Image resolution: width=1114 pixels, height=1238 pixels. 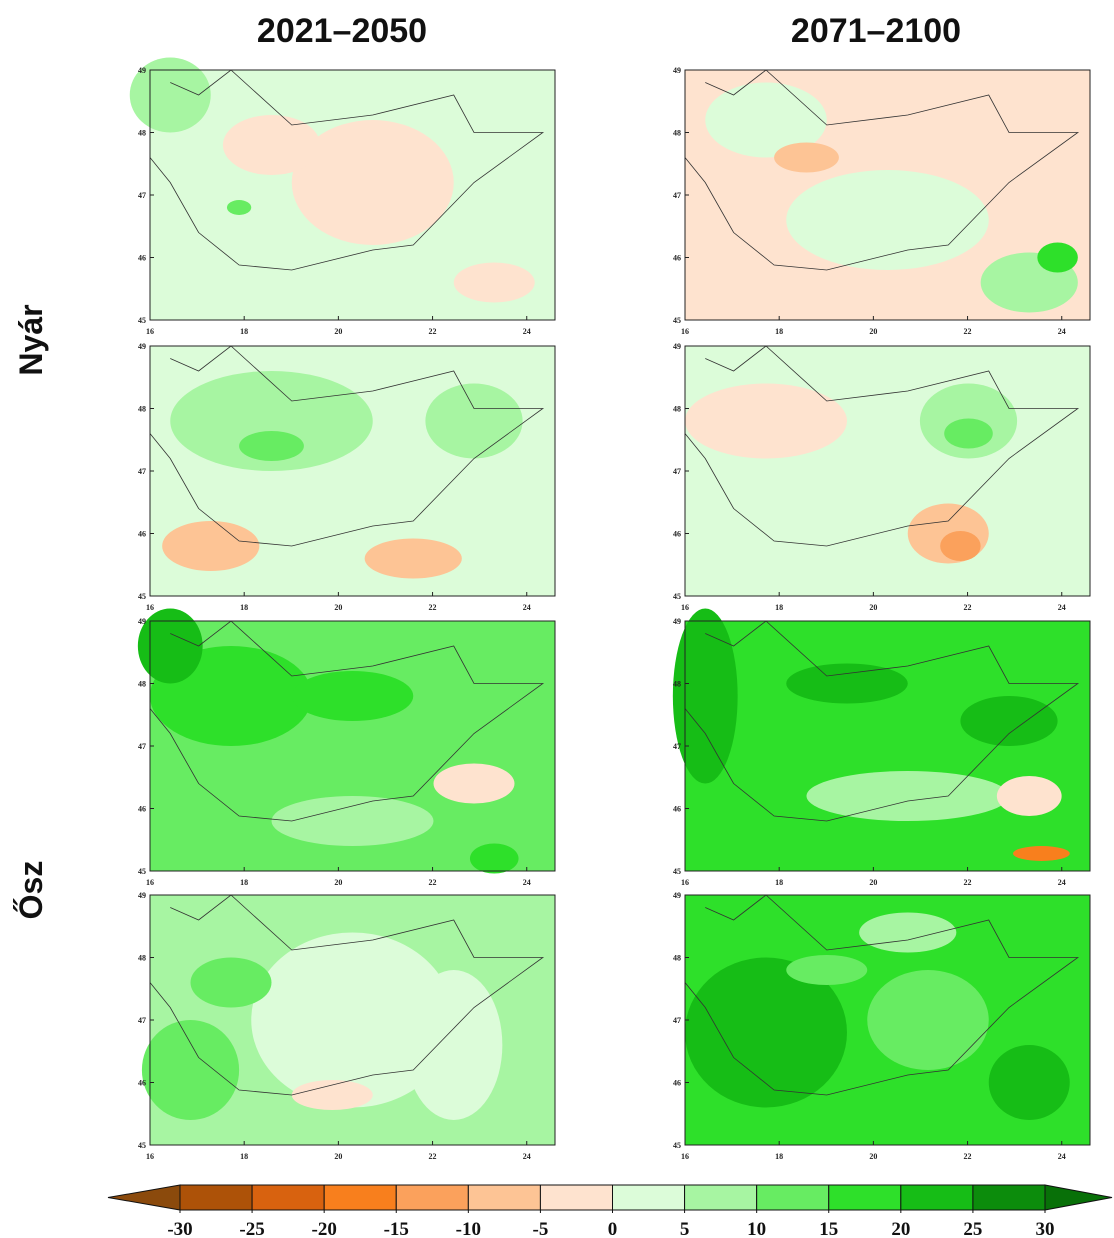 I want to click on row-title: Nyár, so click(x=31, y=339).